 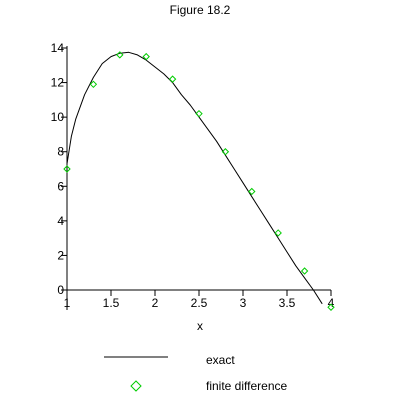 What do you see at coordinates (60, 152) in the screenshot?
I see `y-tick-label: 8` at bounding box center [60, 152].